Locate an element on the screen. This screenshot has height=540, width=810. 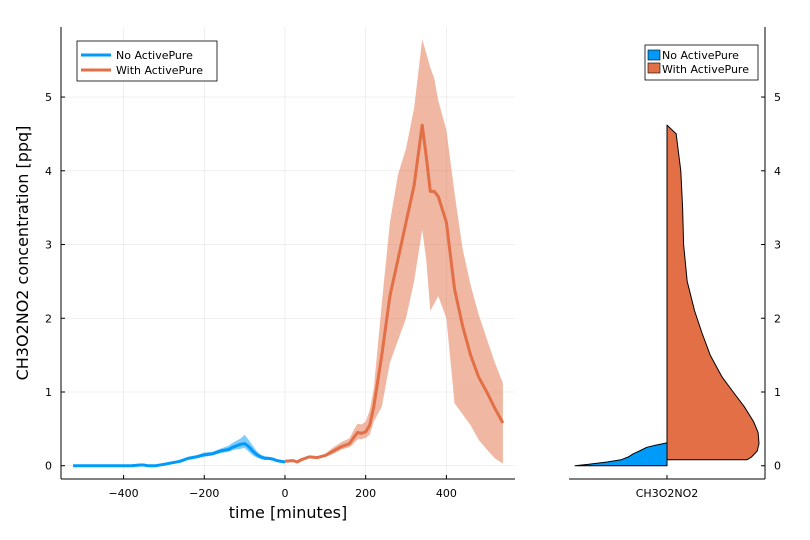
legend-left: No ActivePure With ActivePure is located at coordinates (147, 61).